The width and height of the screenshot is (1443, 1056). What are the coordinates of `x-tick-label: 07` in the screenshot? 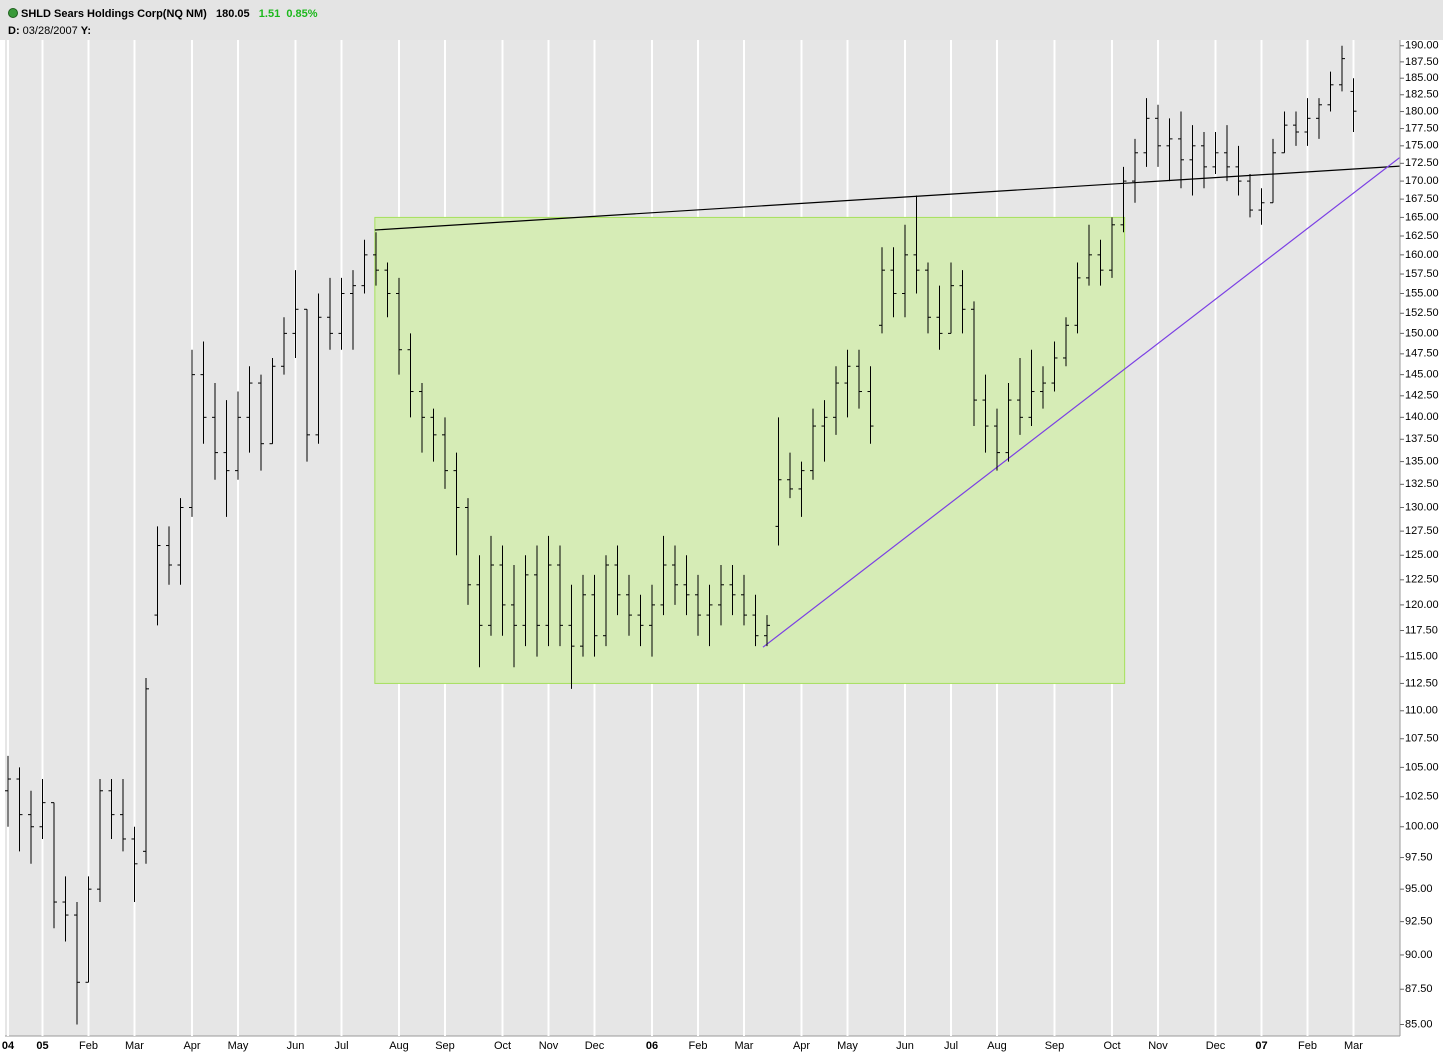 It's located at (1261, 1046).